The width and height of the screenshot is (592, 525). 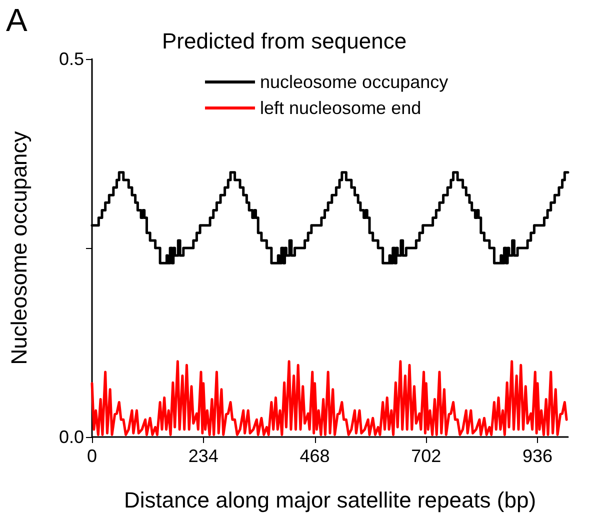 I want to click on x-tick-label: 702, so click(x=426, y=456).